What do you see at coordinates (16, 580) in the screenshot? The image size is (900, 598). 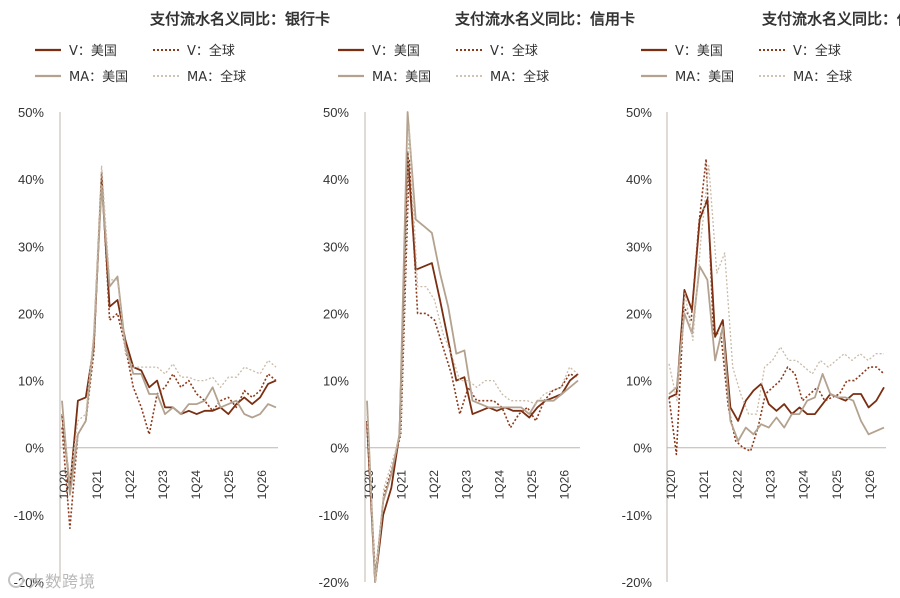 I see `watermark-logo-icon` at bounding box center [16, 580].